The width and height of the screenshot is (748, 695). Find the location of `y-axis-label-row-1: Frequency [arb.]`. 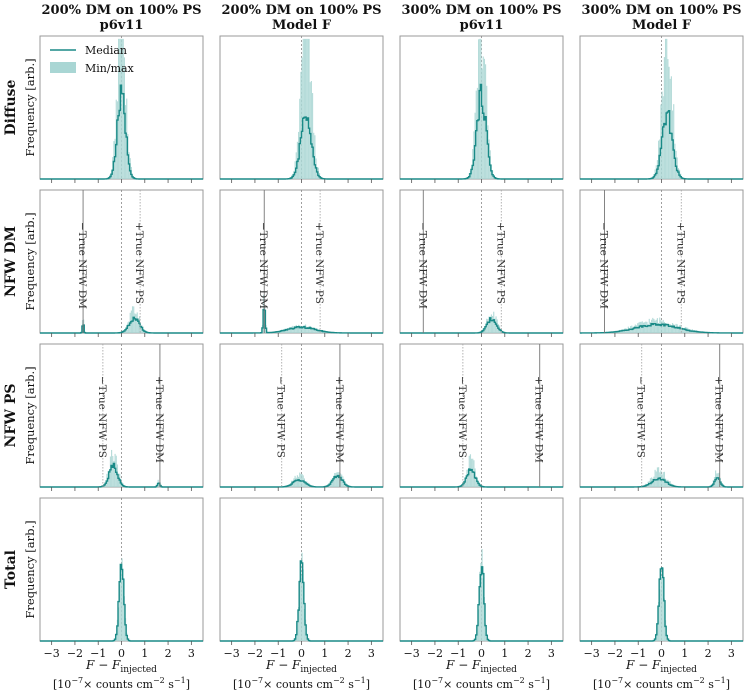

y-axis-label-row-1: Frequency [arb.] is located at coordinates (30, 107).